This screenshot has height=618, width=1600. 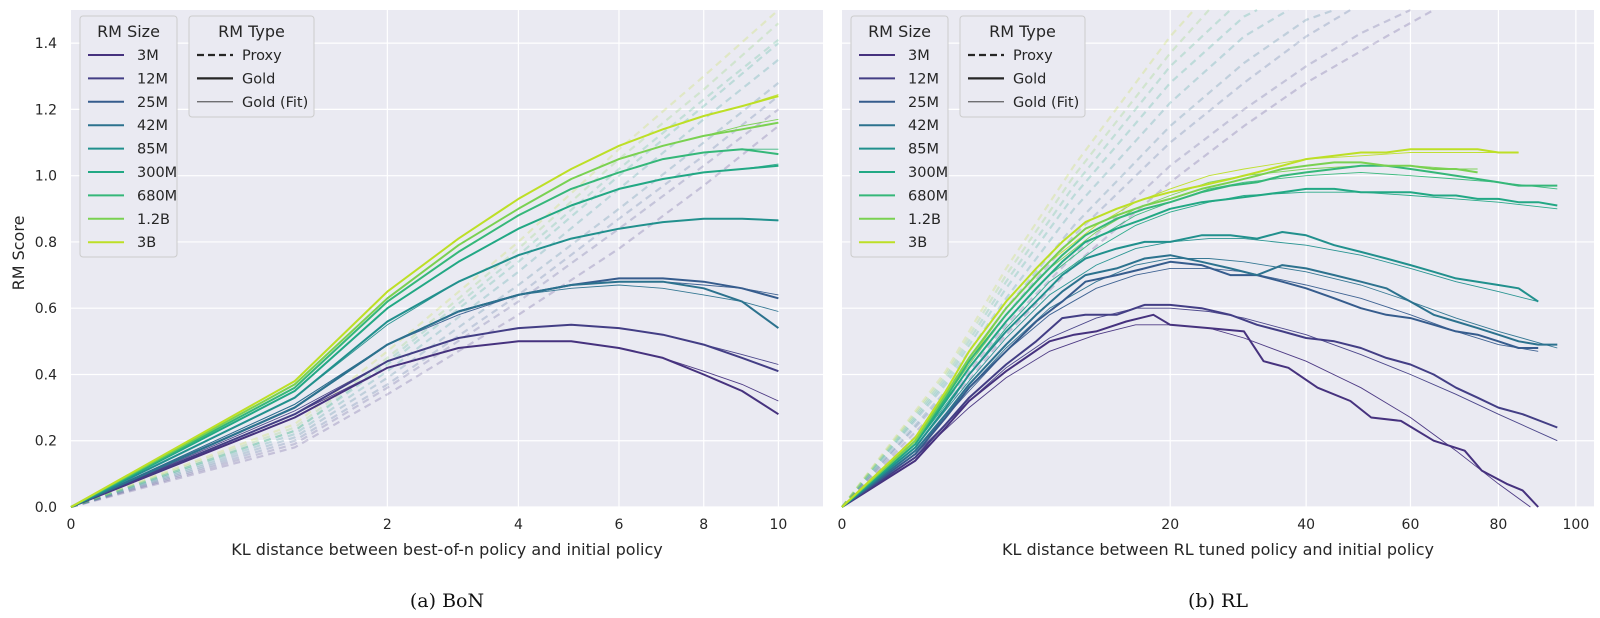 I want to click on x-tick-label: 60, so click(x=1411, y=525).